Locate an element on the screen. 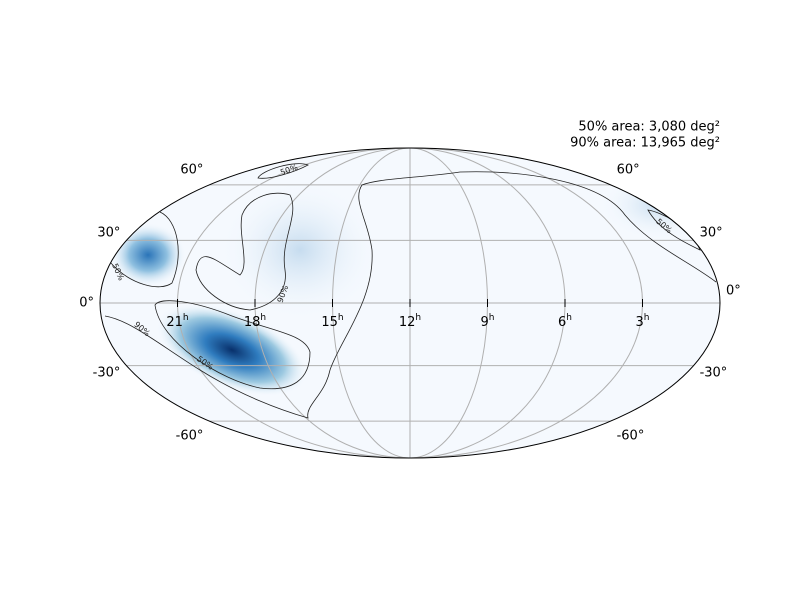 The width and height of the screenshot is (800, 600). dec-label-right: 30° is located at coordinates (711, 232).